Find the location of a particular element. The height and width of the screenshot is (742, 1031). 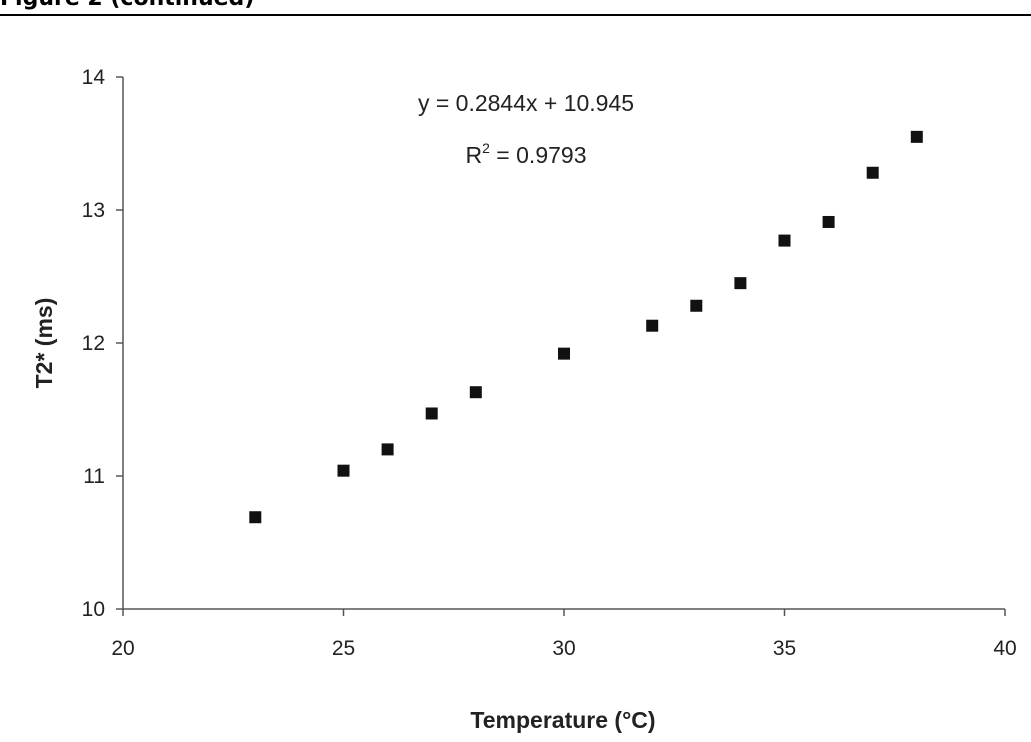

r-squared-annotation: R2 = 0.9793 is located at coordinates (526, 154).